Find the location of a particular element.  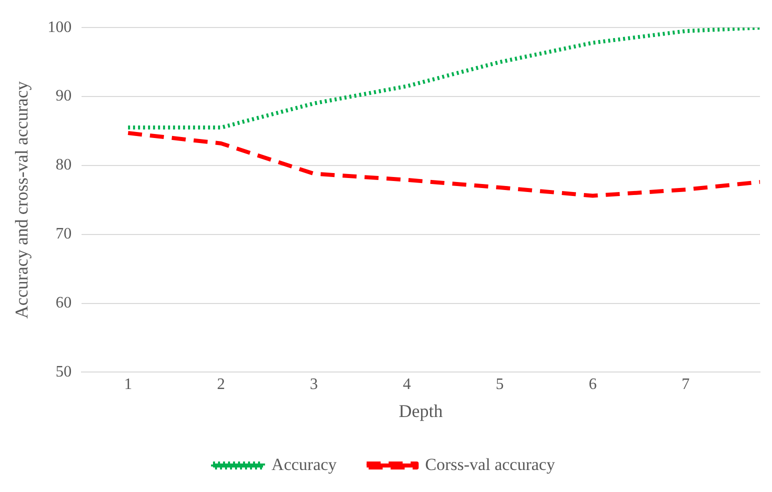

y-tick-label: 60 is located at coordinates (64, 303).